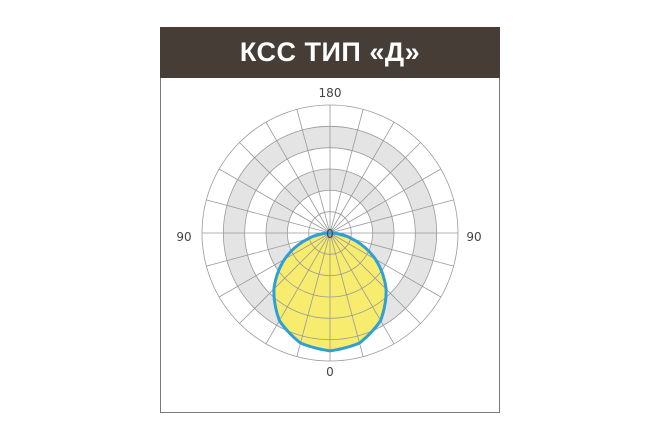 Image resolution: width=660 pixels, height=440 pixels. Describe the element at coordinates (330, 93) in the screenshot. I see `label-180: 180` at that location.